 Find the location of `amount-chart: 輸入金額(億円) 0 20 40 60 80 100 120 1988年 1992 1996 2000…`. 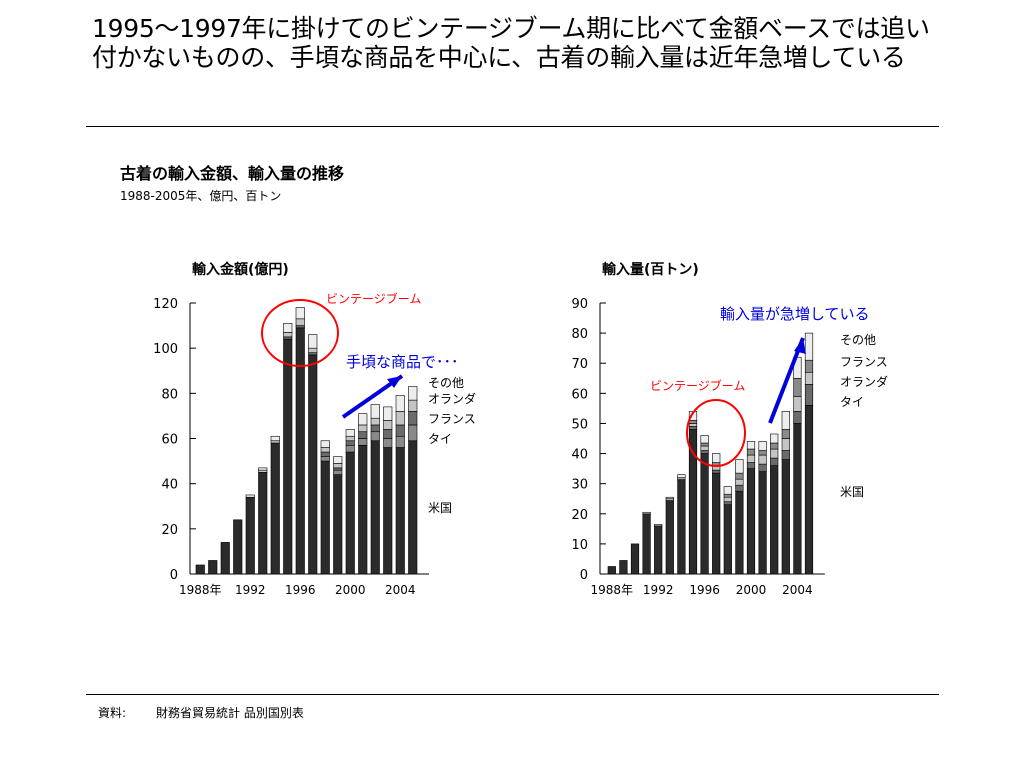

amount-chart: 輸入金額(億円) 0 20 40 60 80 100 120 1988年 1992 1996 2000… is located at coordinates (314, 429).